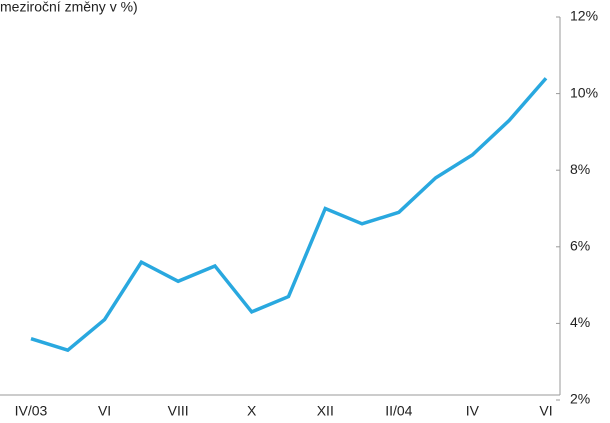 The image size is (610, 423). What do you see at coordinates (580, 399) in the screenshot?
I see `y-tick-label: 2%` at bounding box center [580, 399].